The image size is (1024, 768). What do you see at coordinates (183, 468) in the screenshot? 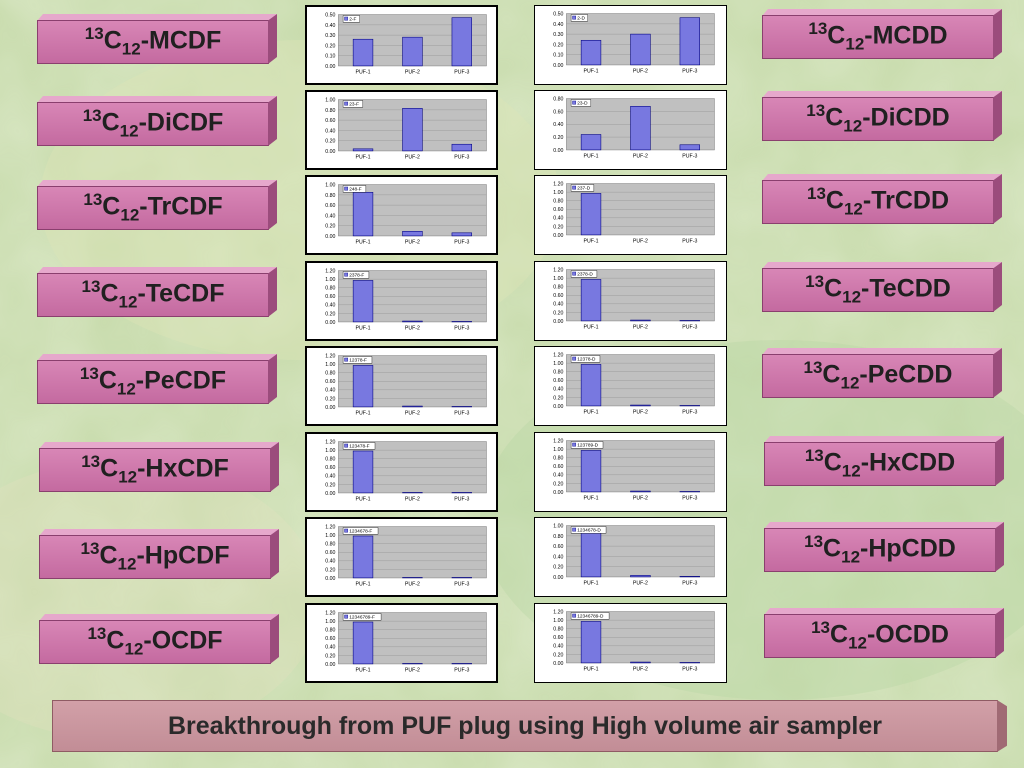
I see `compound-suffix: -HxCDF` at bounding box center [183, 468].